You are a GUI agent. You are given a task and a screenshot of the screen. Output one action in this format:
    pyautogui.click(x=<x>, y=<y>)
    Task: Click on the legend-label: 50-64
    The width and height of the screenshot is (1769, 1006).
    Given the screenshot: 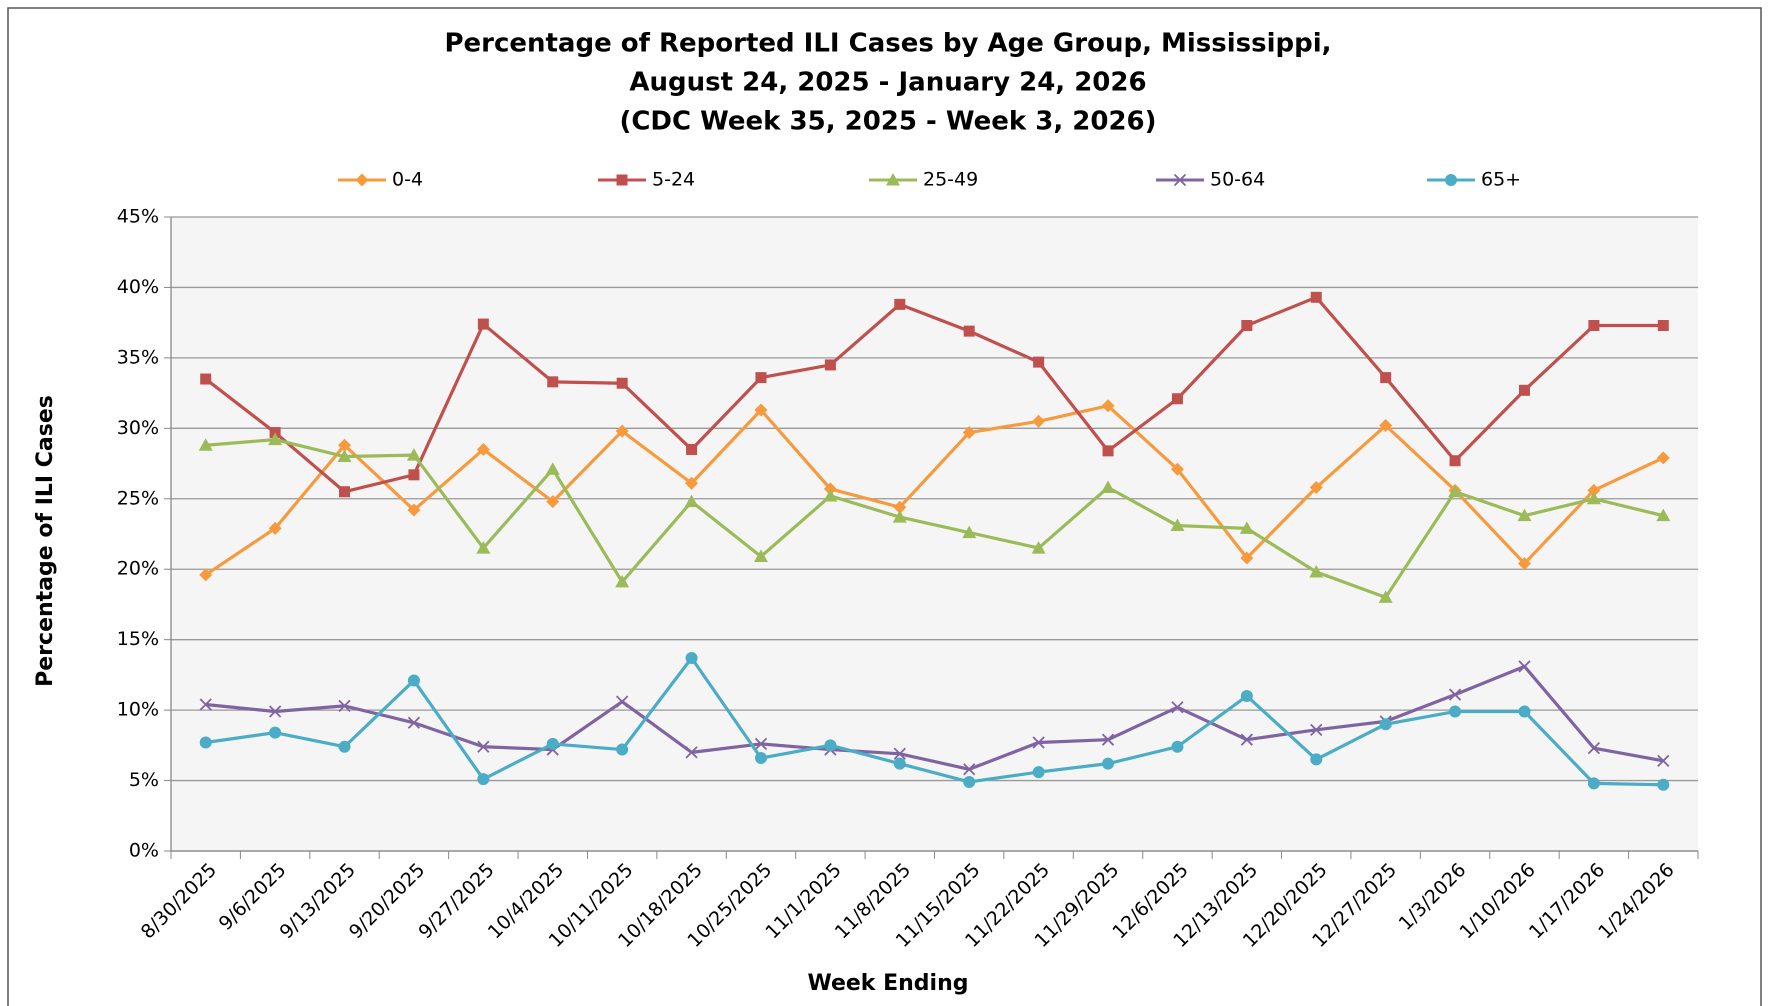 What is the action you would take?
    pyautogui.click(x=1237, y=180)
    